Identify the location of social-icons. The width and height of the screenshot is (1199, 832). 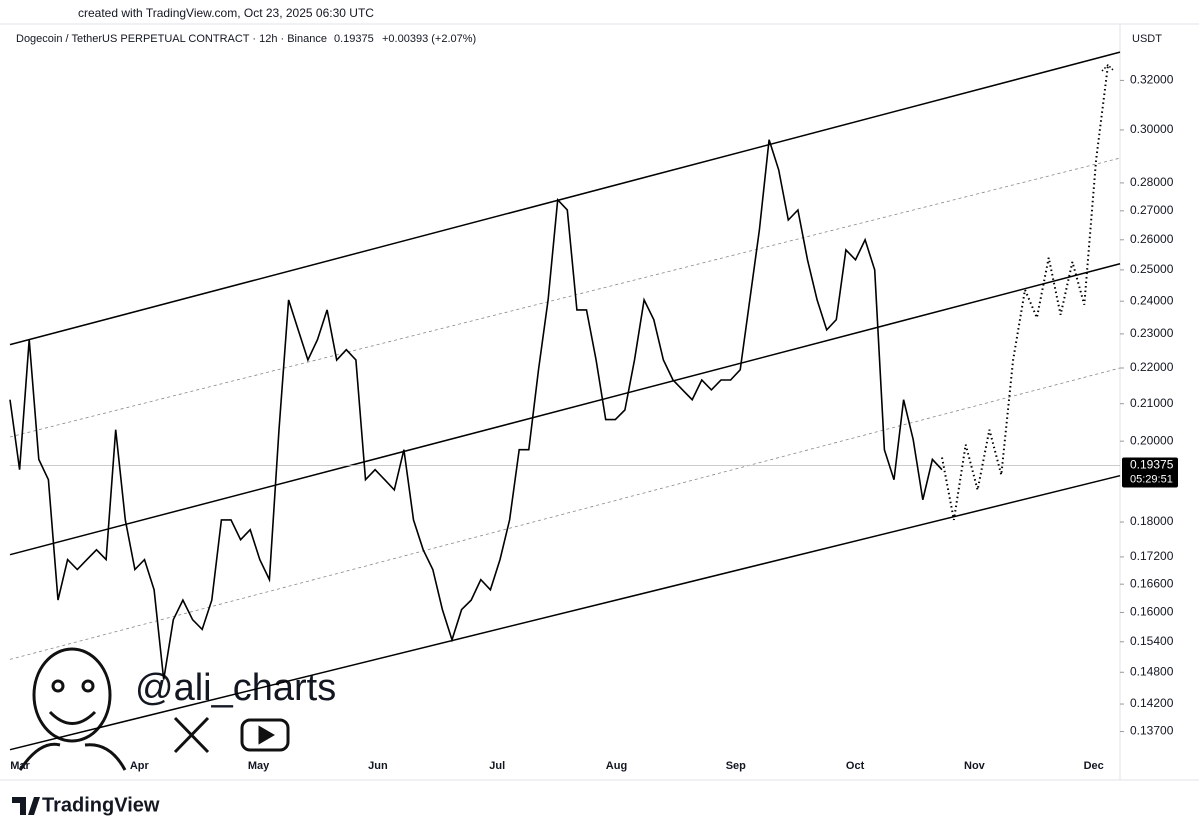
(231, 735).